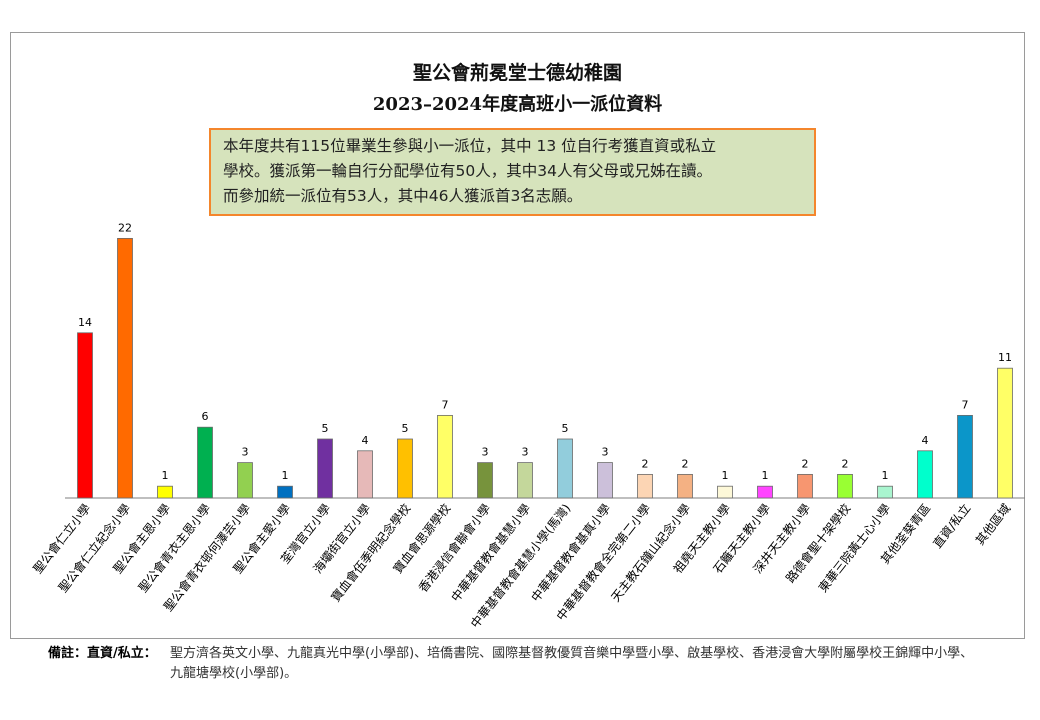  I want to click on data-label: 22, so click(125, 227).